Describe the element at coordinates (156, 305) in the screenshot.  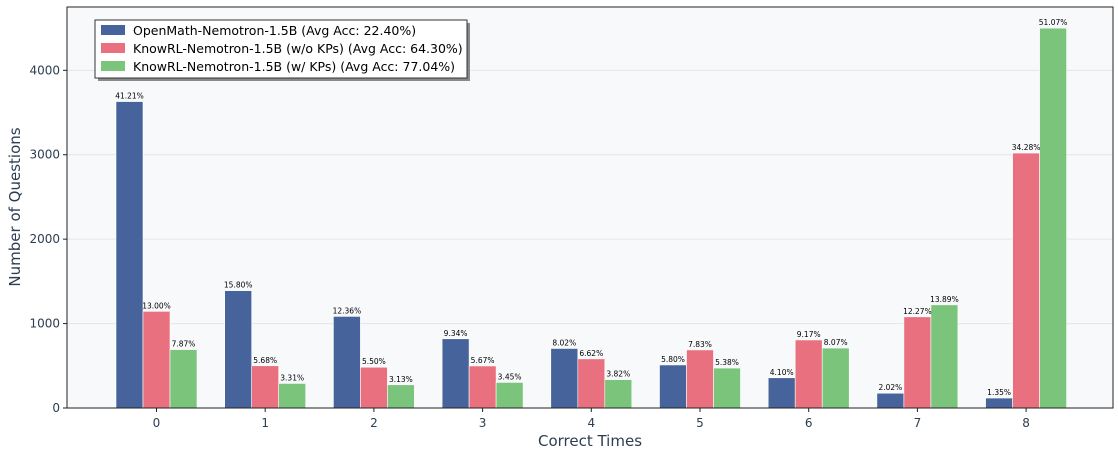
I see `bar-value-label: 13.00%` at that location.